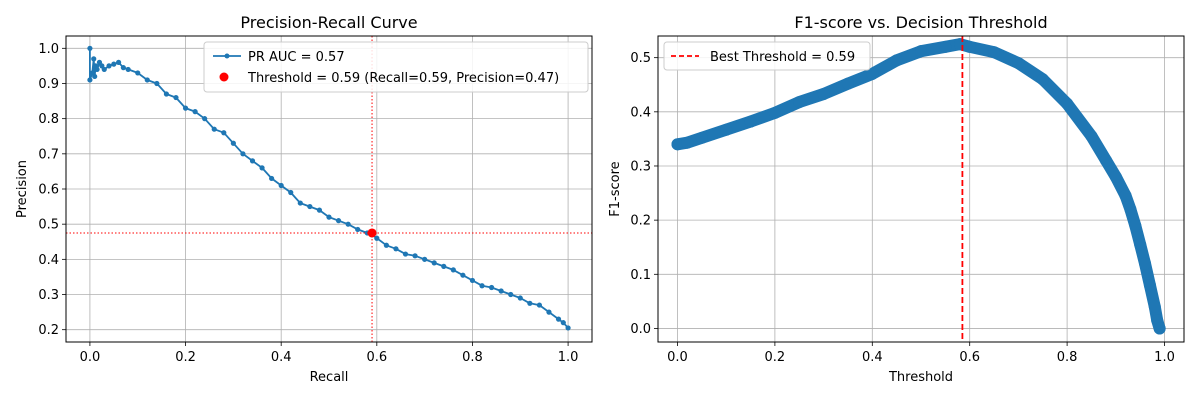 The image size is (1200, 400). What do you see at coordinates (640, 329) in the screenshot?
I see `f1-y-tick-label: 0.0` at bounding box center [640, 329].